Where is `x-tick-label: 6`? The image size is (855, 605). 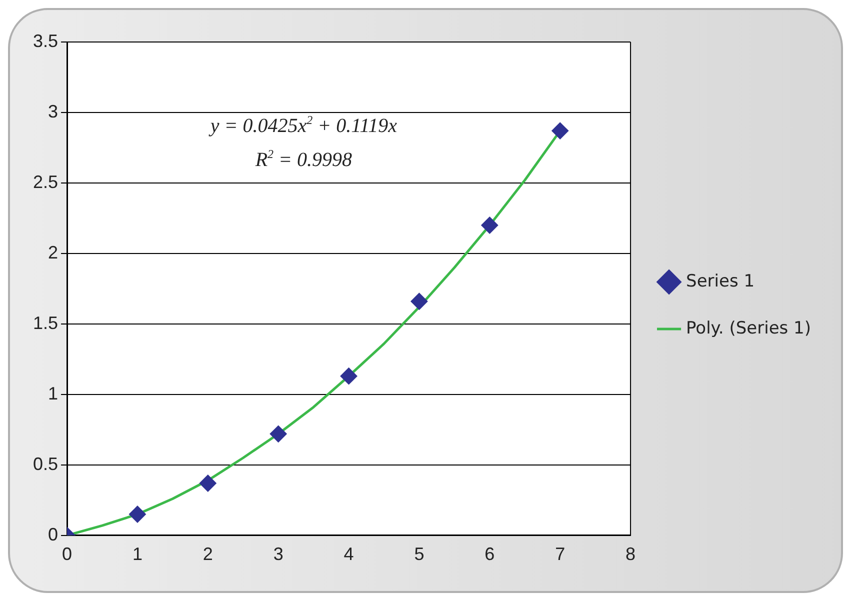
x-tick-label: 6 is located at coordinates (489, 554).